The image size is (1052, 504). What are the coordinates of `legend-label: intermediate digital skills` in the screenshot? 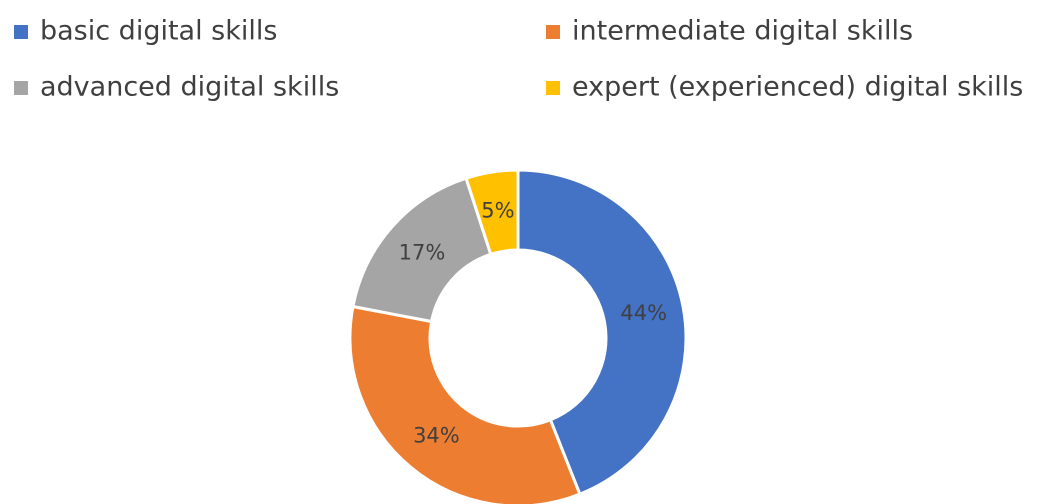 It's located at (742, 31).